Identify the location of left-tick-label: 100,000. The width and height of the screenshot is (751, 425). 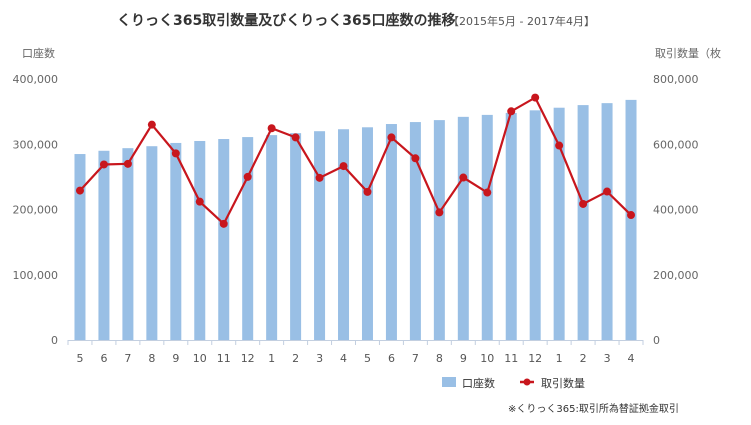
(36, 275).